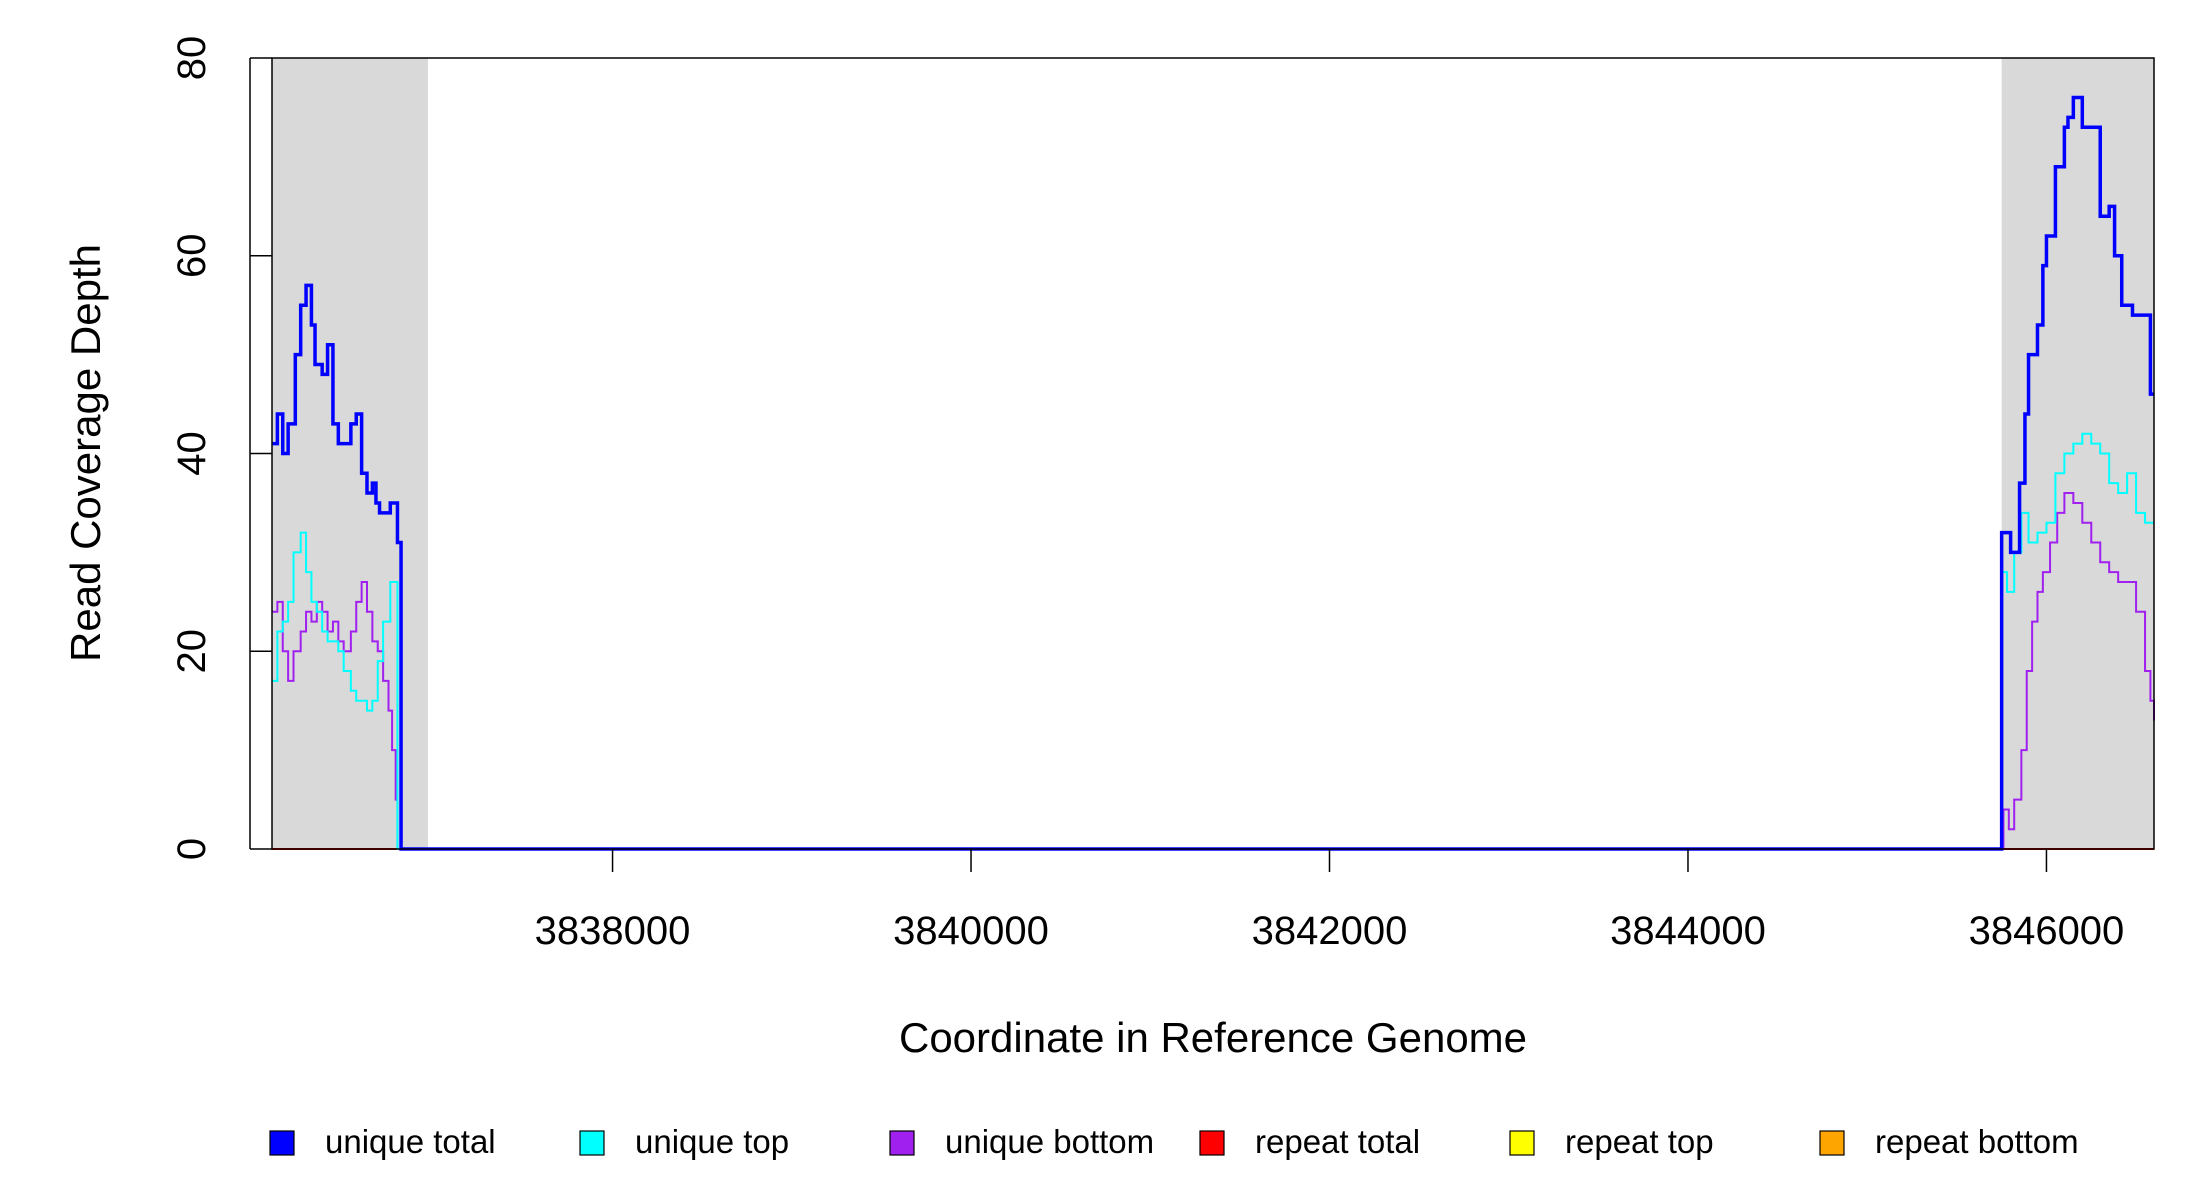  Describe the element at coordinates (221, 448) in the screenshot. I see `y-axis: 0 20 40 60 80` at that location.